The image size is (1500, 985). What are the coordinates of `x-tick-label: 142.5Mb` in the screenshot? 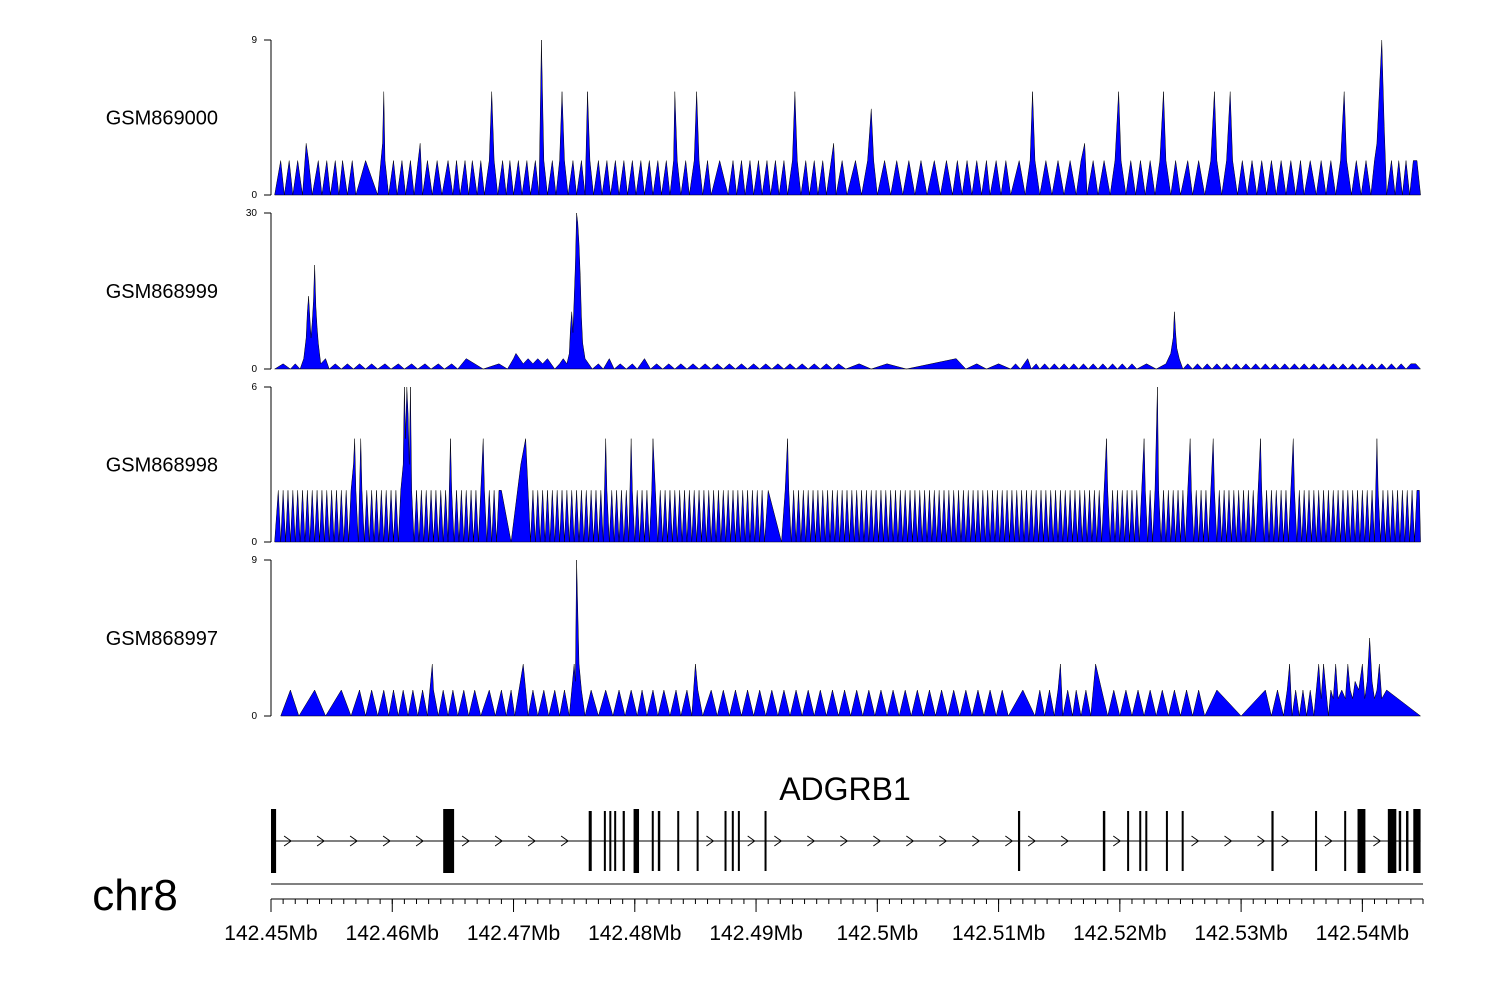 It's located at (877, 933).